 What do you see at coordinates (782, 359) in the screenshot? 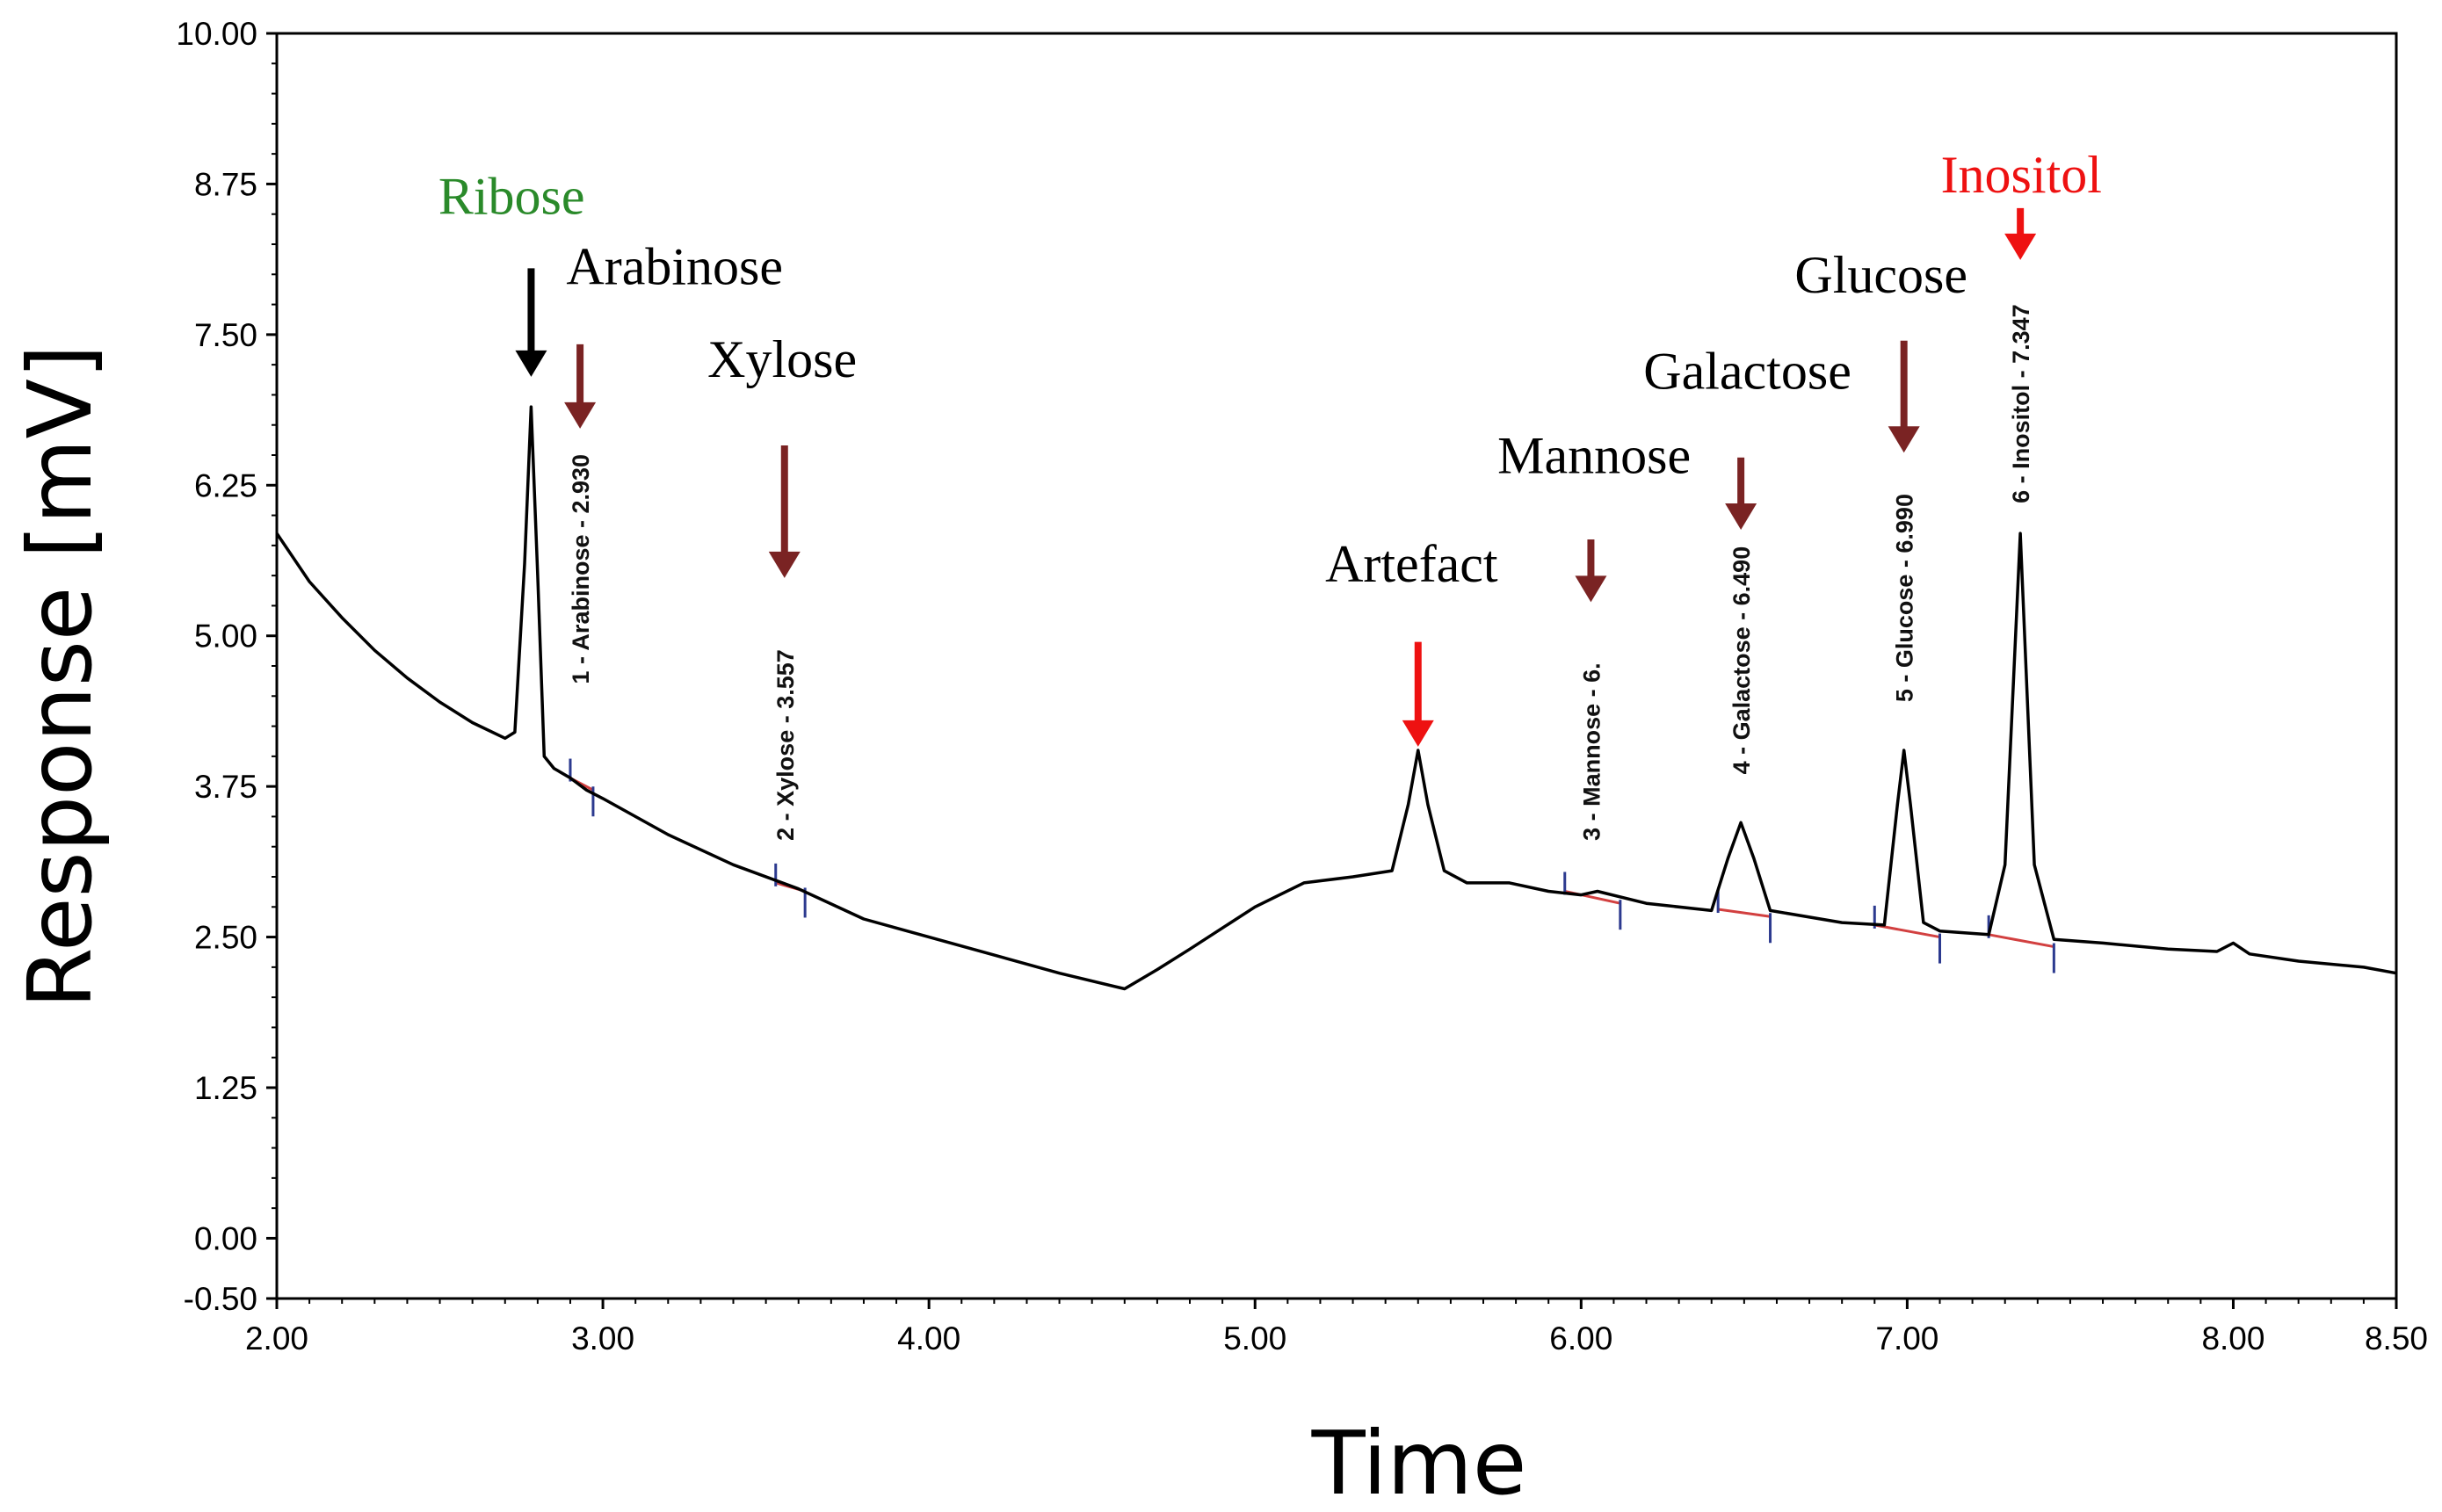
I see `annotation-label: Xylose` at bounding box center [782, 359].